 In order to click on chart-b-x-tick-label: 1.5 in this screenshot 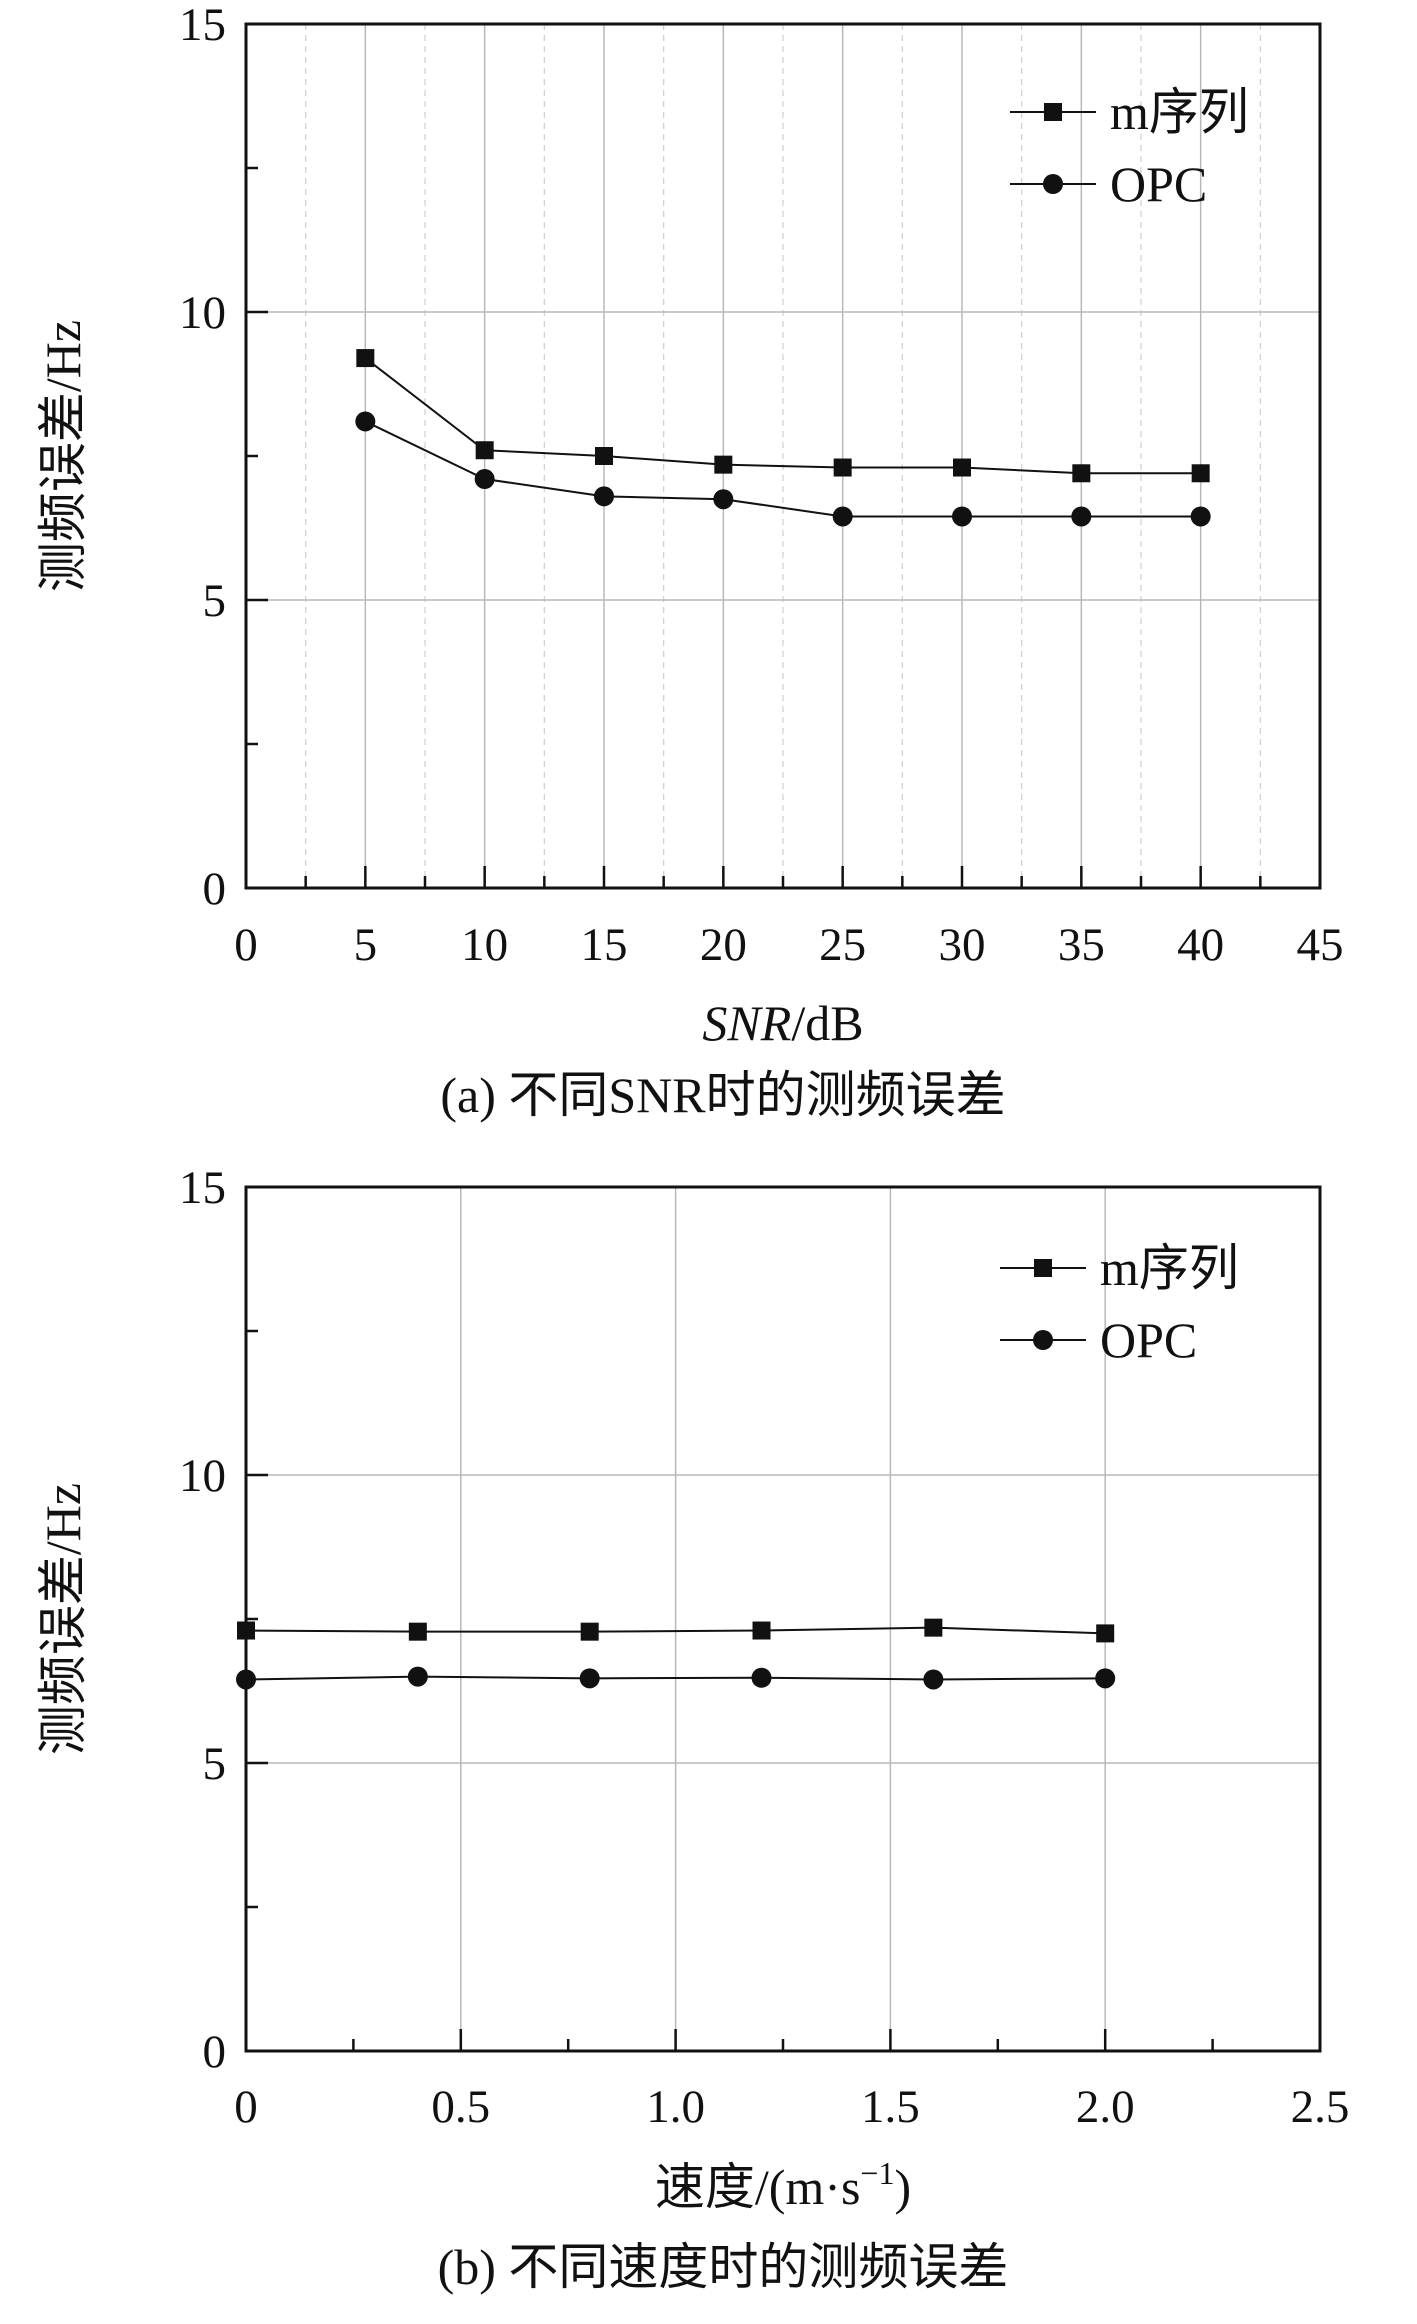, I will do `click(890, 2107)`.